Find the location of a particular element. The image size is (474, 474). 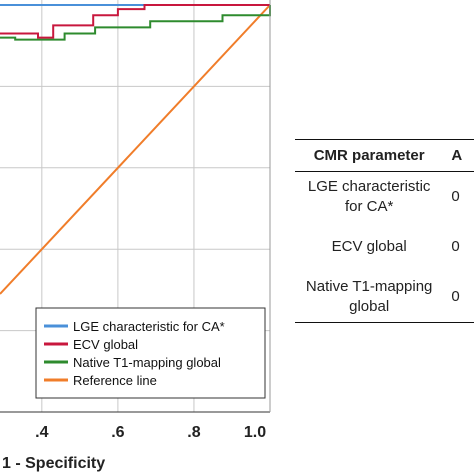

legend-box is located at coordinates (150, 353).